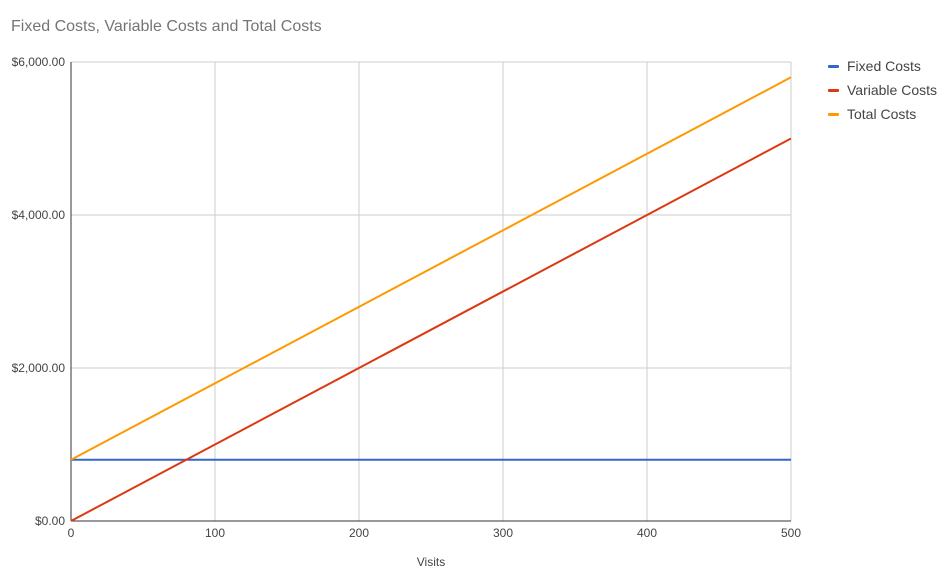  I want to click on legend-label: Variable Costs, so click(892, 90).